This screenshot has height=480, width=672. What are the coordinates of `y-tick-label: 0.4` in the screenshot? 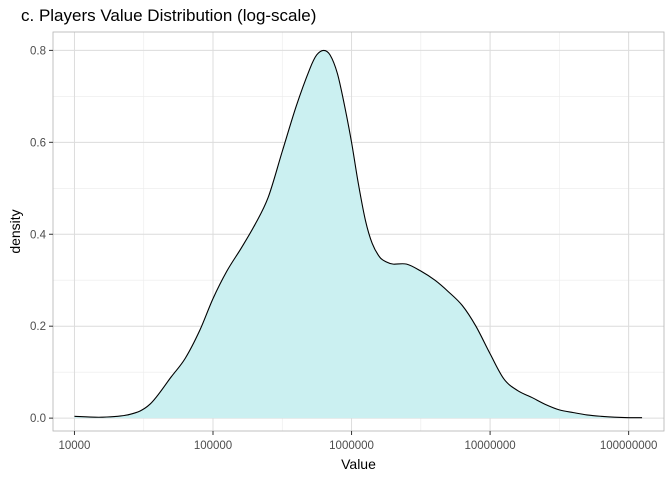 It's located at (38, 235).